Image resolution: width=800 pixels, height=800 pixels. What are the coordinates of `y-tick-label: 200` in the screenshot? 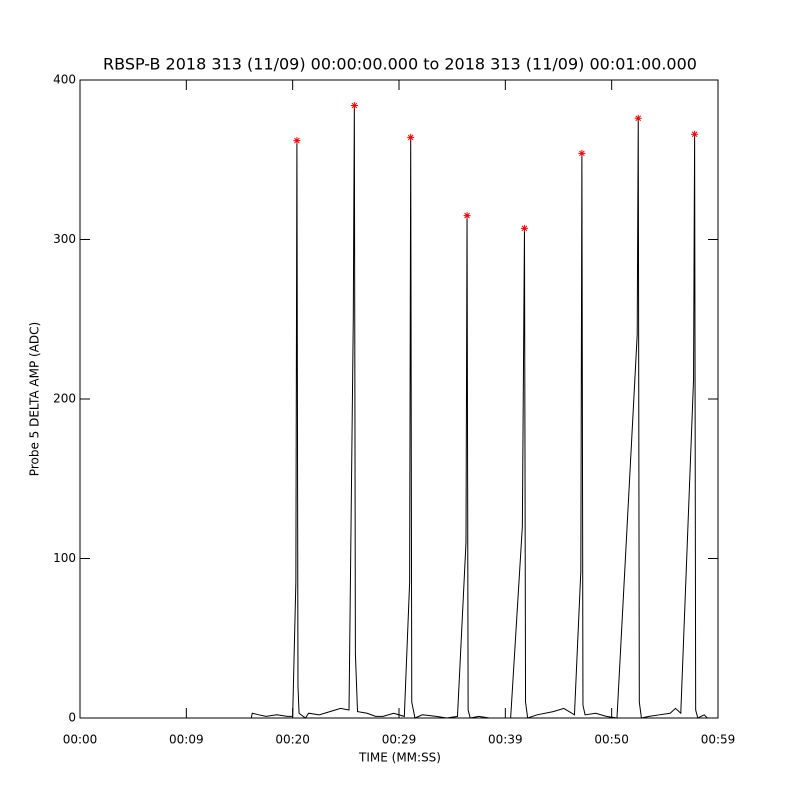 It's located at (64, 399).